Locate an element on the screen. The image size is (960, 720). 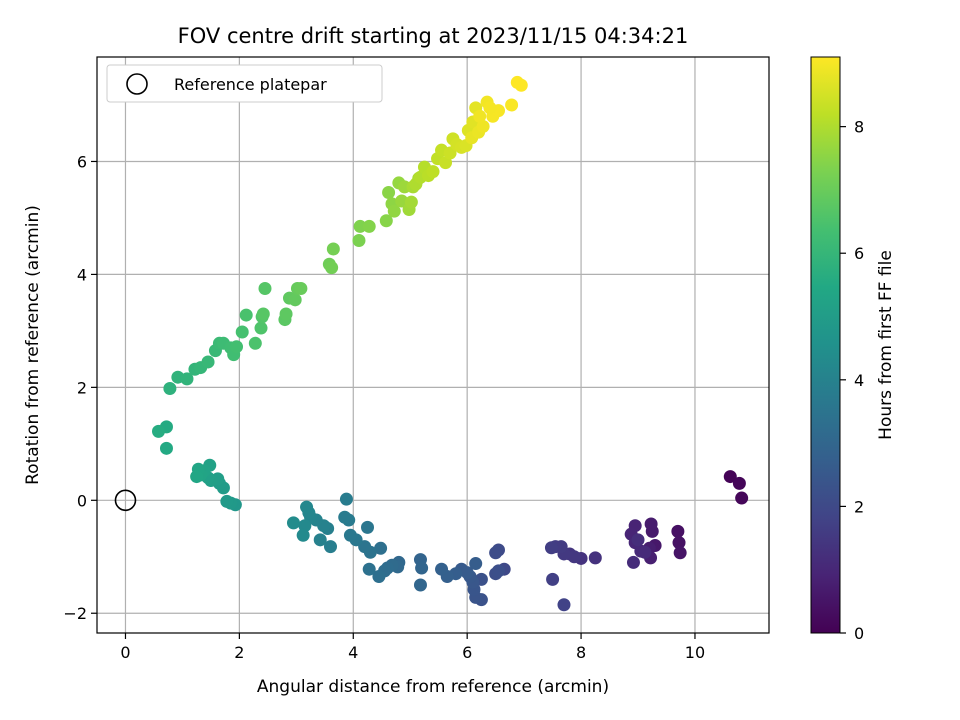
colorbar-label: Hours from first FF file is located at coordinates (886, 345).